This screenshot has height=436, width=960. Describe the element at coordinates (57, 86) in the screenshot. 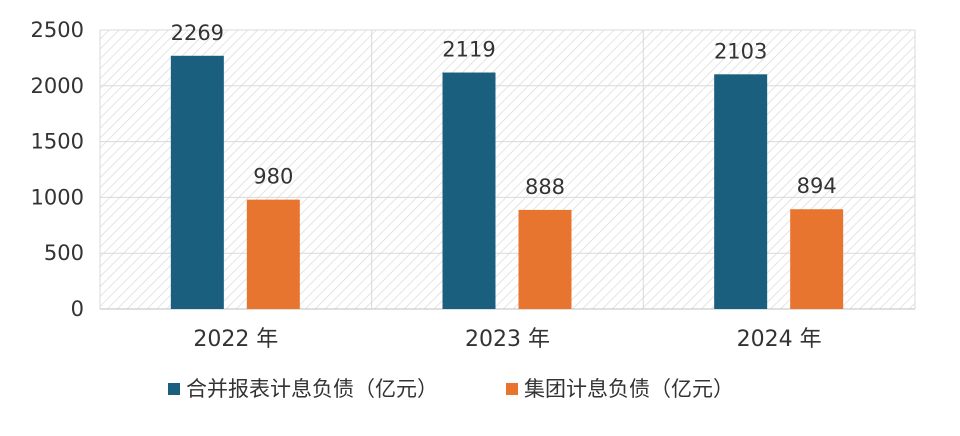

I see `y-tick-label: 2000` at that location.